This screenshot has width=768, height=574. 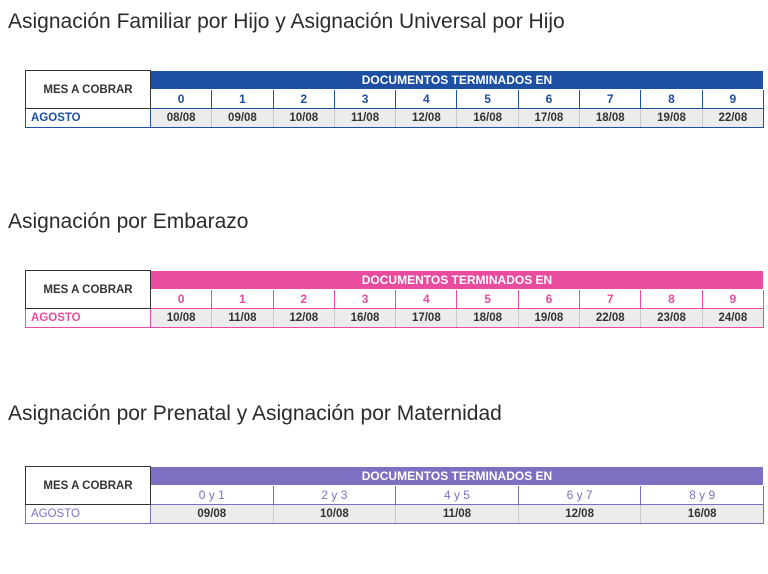 I want to click on digit-cell: 4 y 5, so click(x=457, y=495).